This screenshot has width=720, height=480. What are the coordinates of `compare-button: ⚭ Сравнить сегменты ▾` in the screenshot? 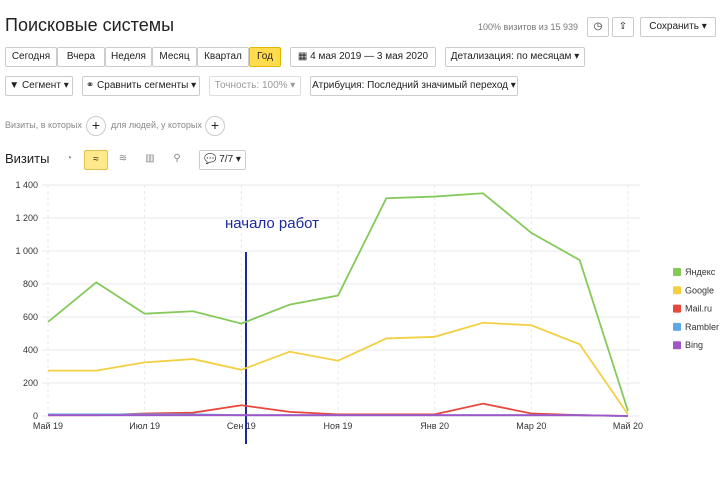 It's located at (141, 86).